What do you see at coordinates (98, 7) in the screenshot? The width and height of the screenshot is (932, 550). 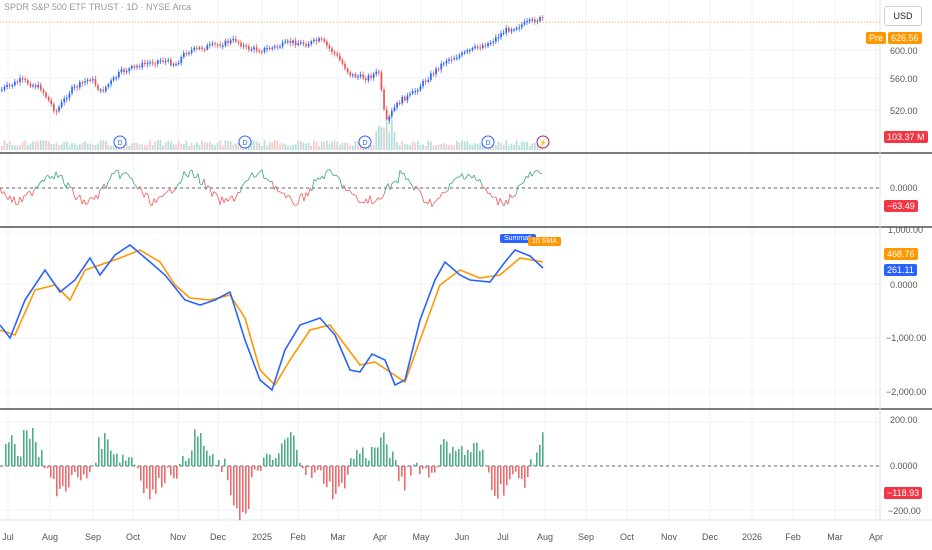 I see `chart-title: SPDR S&P 500 ETF TRUST · 1D · NYSE Arca` at bounding box center [98, 7].